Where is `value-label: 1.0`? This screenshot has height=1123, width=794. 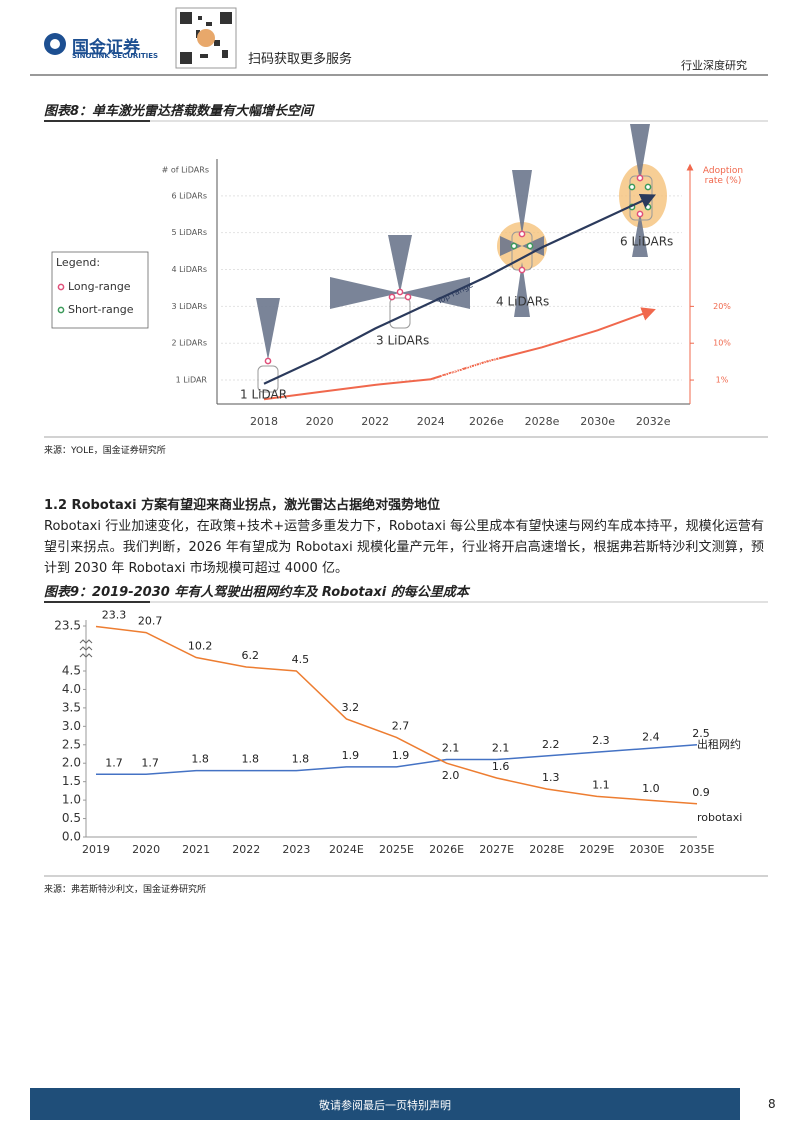
value-label: 1.0 is located at coordinates (651, 788).